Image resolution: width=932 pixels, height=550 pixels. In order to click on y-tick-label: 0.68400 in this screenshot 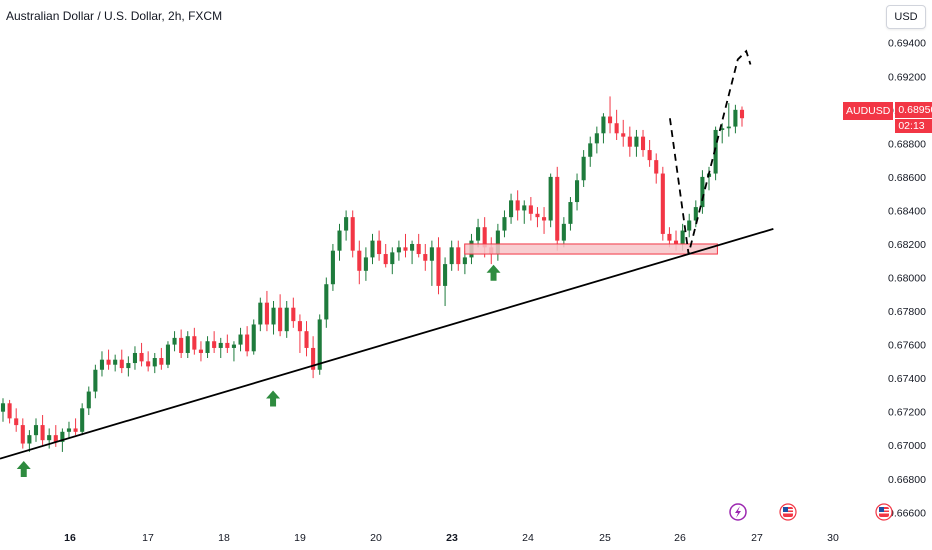, I will do `click(907, 211)`.